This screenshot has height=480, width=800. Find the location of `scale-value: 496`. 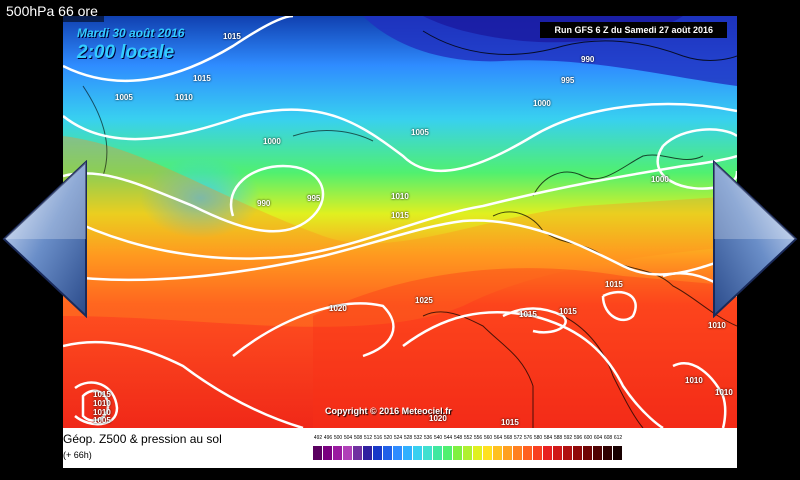

scale-value: 496 is located at coordinates (328, 438).